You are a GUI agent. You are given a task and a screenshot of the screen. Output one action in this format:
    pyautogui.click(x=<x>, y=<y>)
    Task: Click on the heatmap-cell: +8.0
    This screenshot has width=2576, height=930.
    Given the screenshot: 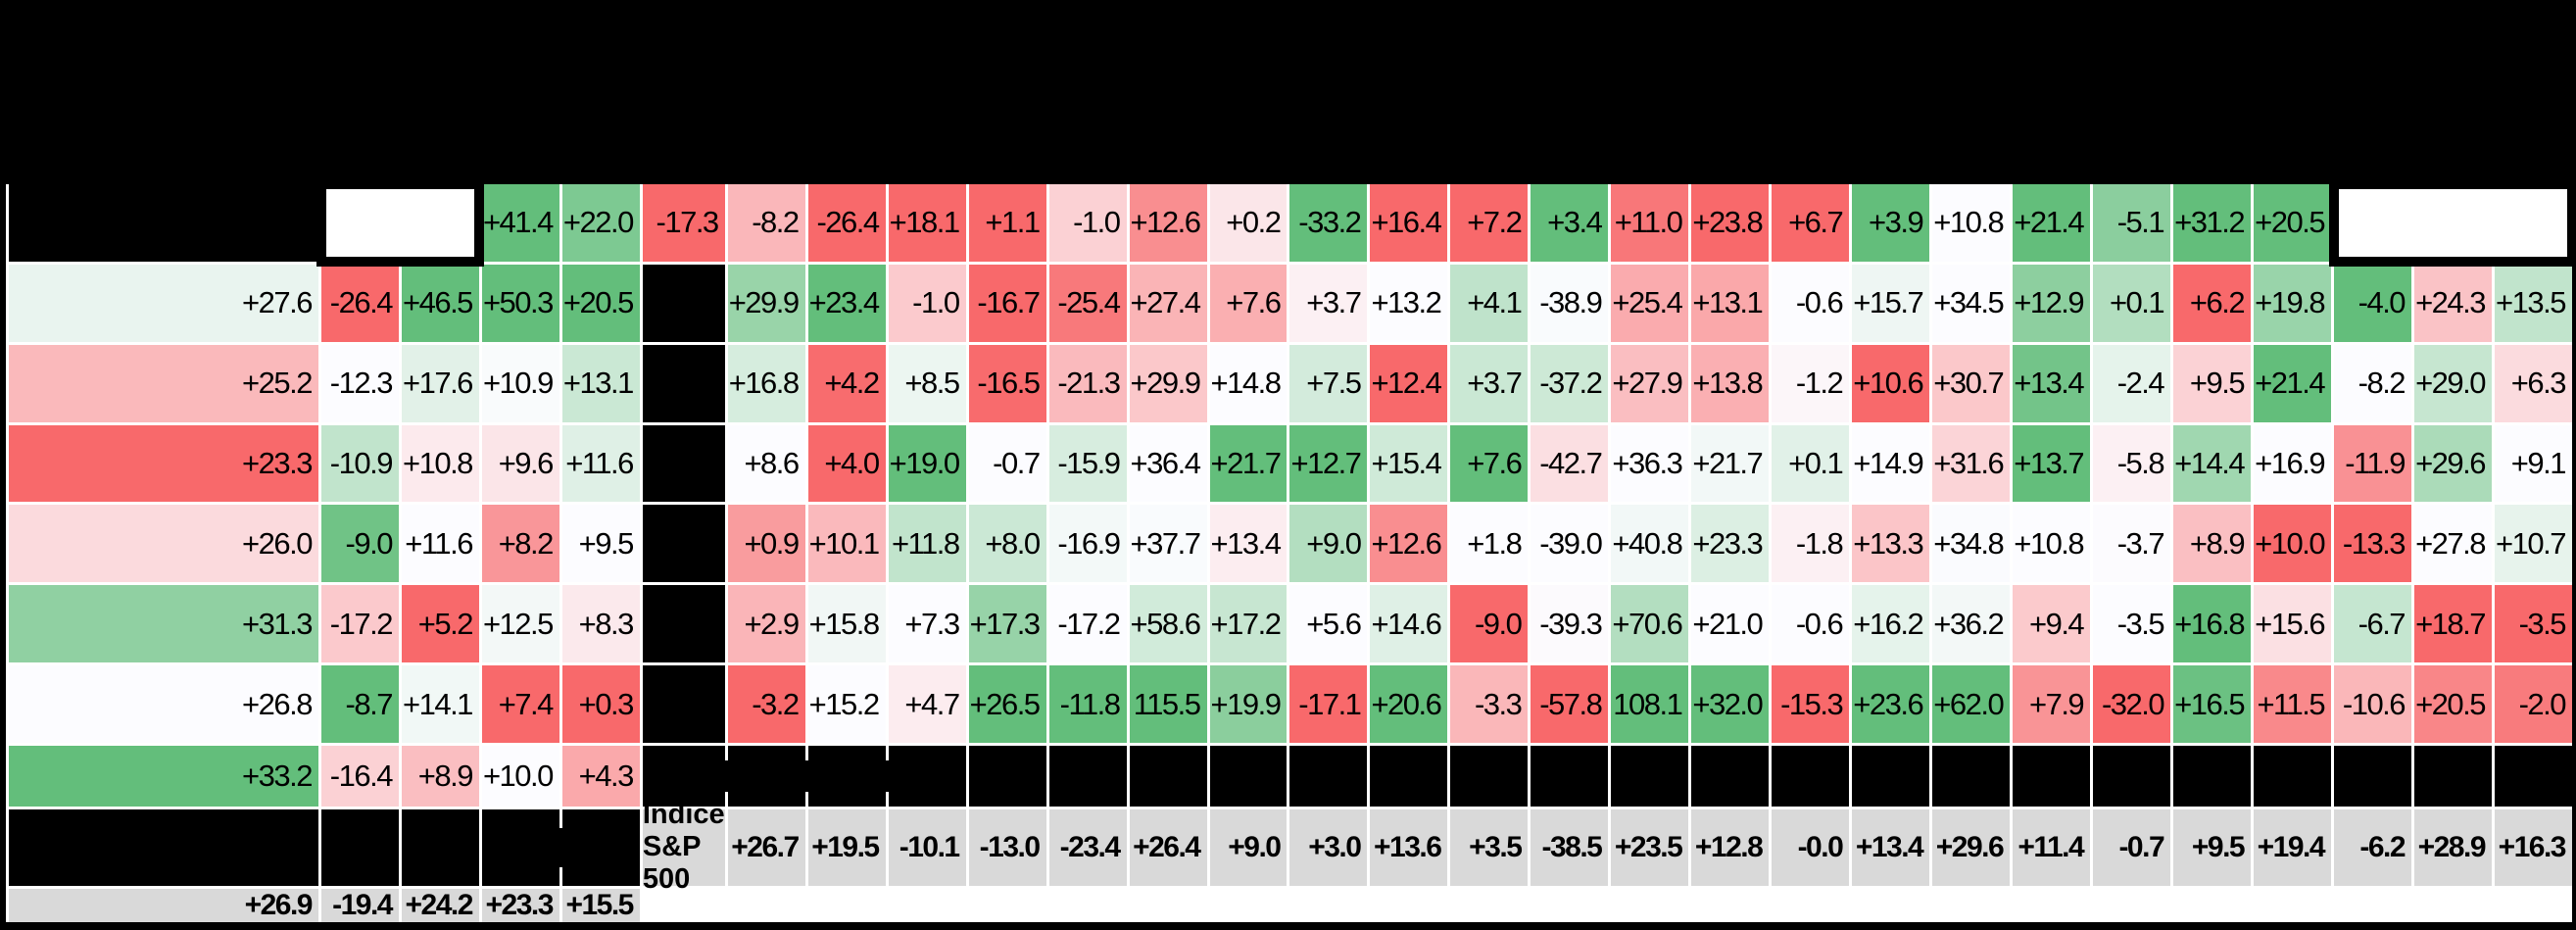 What is the action you would take?
    pyautogui.click(x=1007, y=544)
    